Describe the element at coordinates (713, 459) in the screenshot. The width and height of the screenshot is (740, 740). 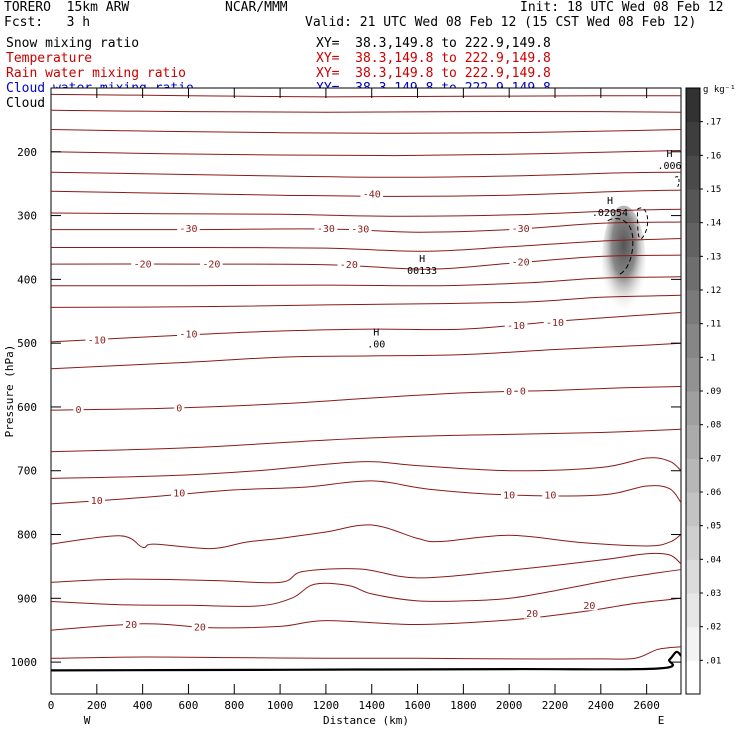
I see `colorbar-tick-label: .07` at that location.